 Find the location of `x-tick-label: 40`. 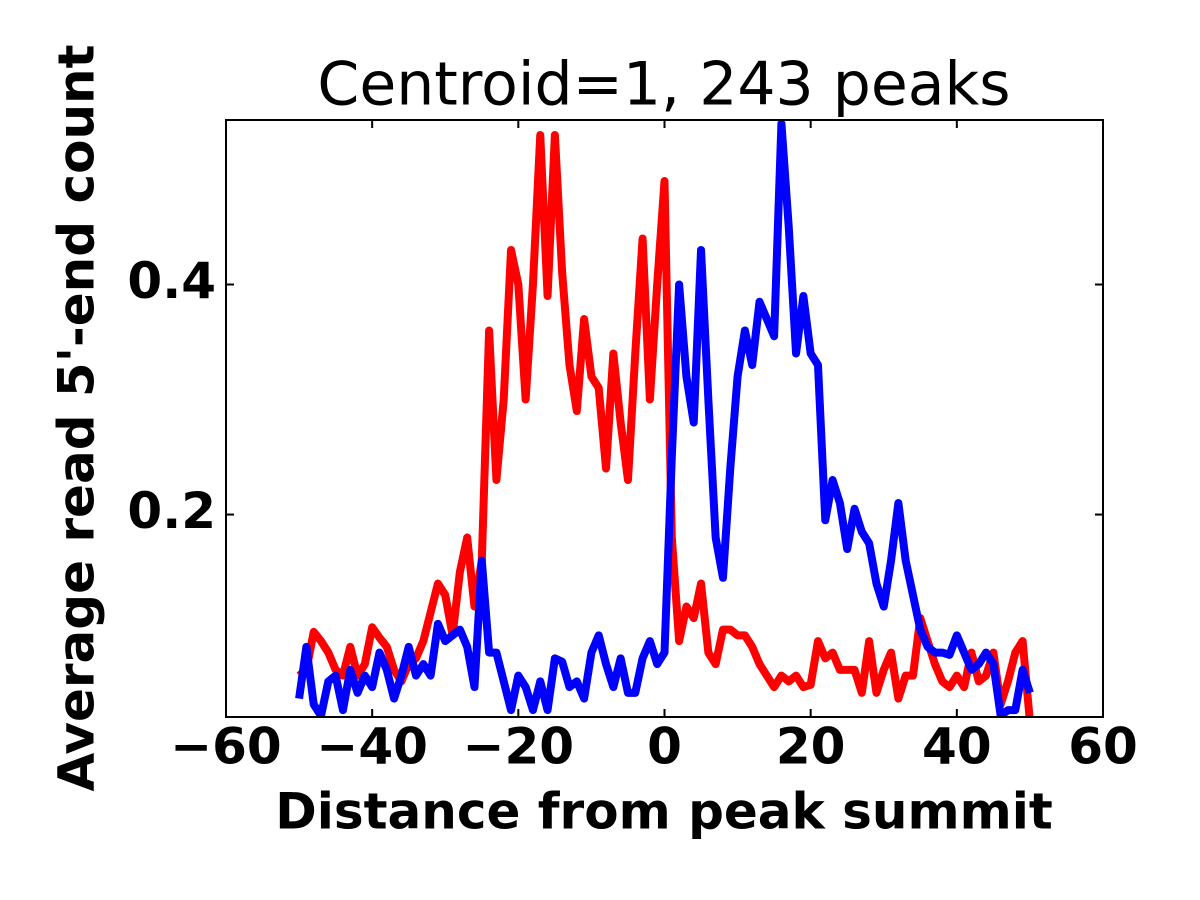

x-tick-label: 40 is located at coordinates (957, 747).